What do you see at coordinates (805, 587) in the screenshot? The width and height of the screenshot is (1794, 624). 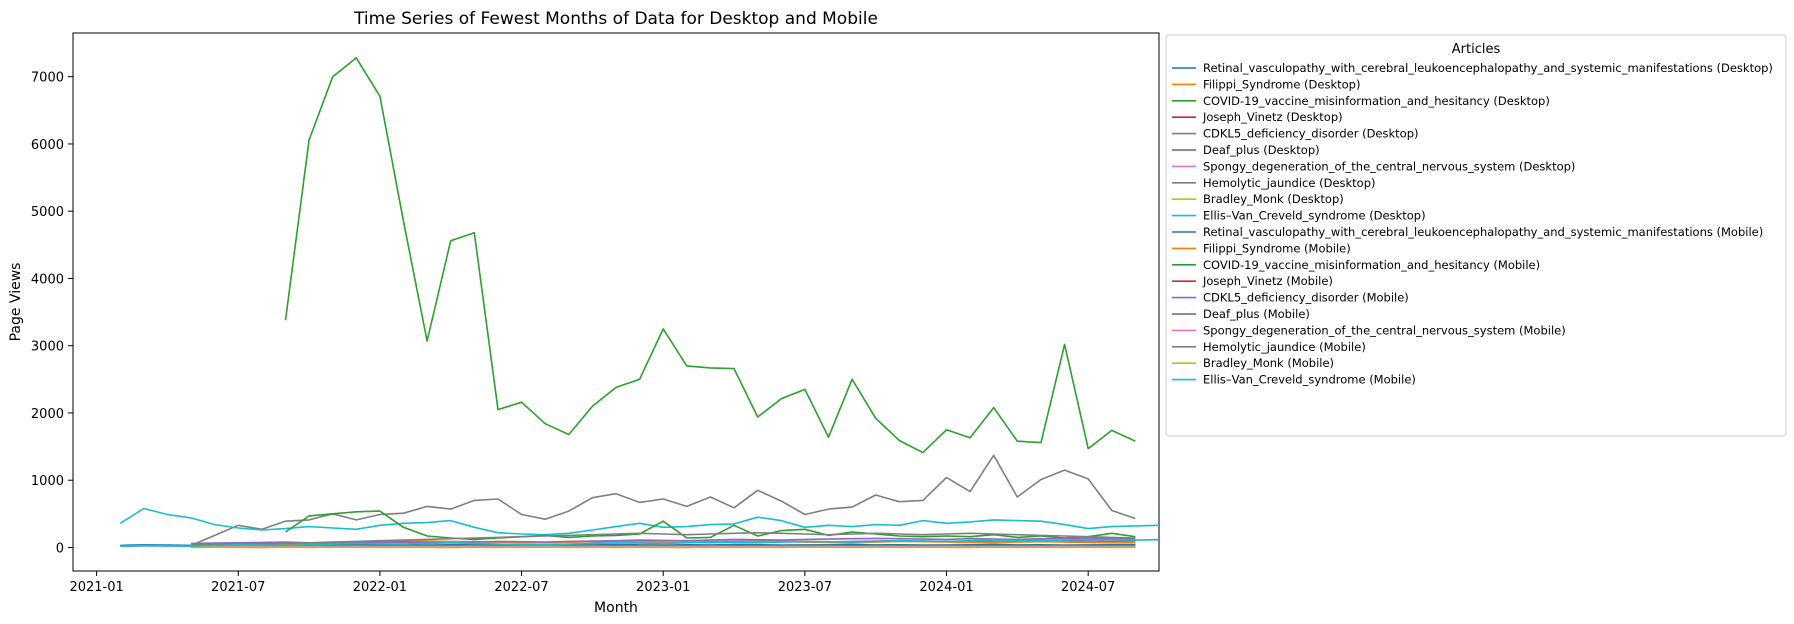 I see `x-tick-label: 2023-07` at bounding box center [805, 587].